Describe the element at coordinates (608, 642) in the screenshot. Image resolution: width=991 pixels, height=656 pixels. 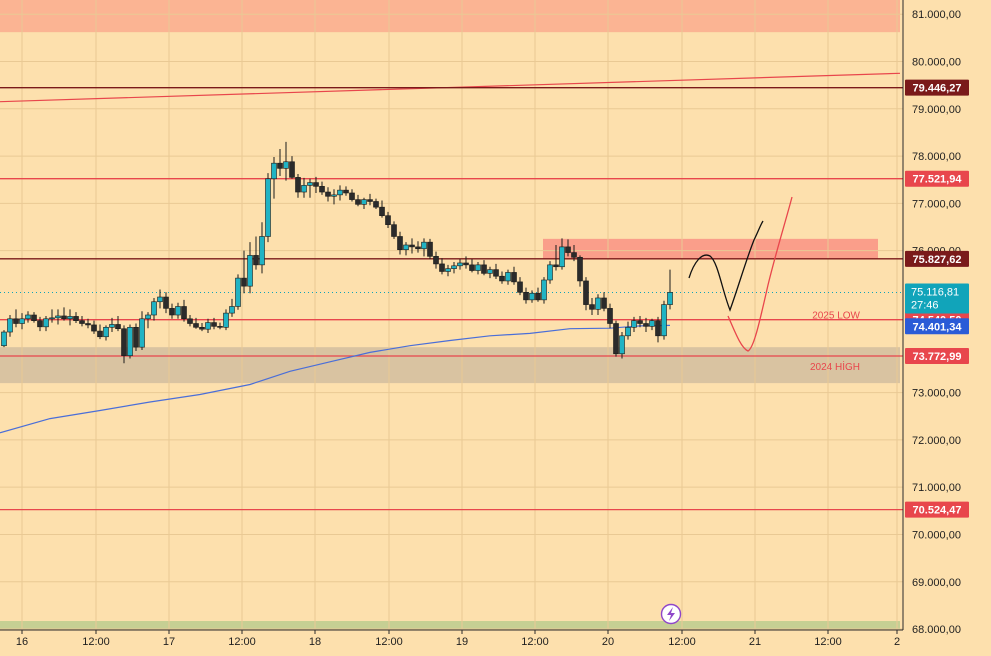
I see `time-tick-label: 20` at that location.